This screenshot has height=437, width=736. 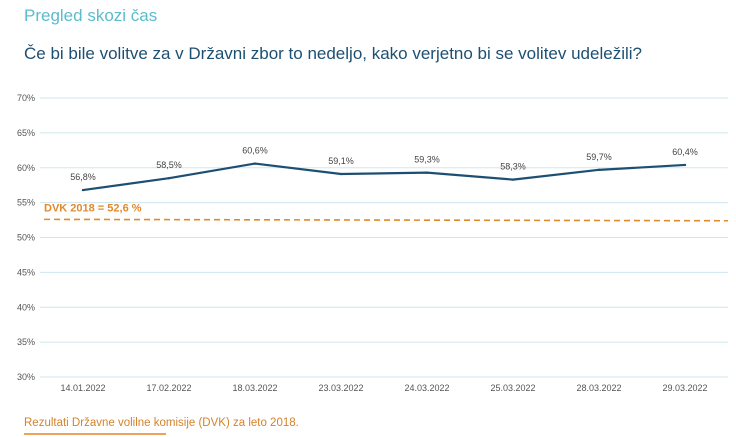 I want to click on y-tick-label: 30%, so click(x=26, y=377).